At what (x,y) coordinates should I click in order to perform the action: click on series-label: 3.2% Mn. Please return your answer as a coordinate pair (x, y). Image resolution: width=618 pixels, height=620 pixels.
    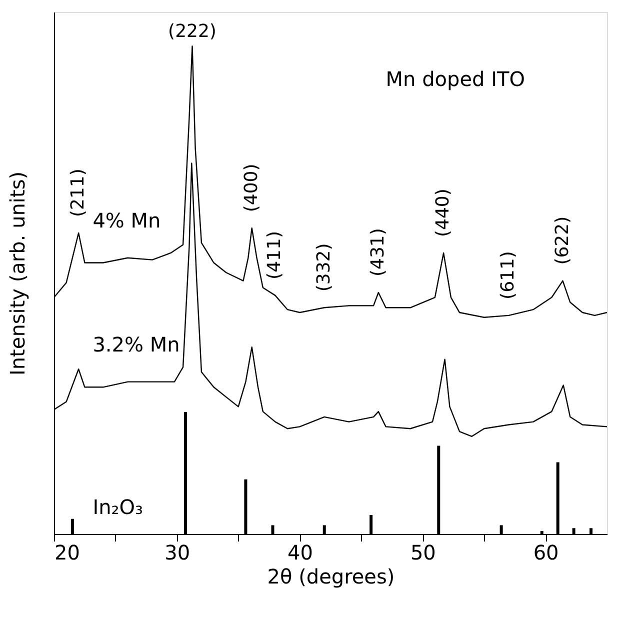
    Looking at the image, I should click on (136, 344).